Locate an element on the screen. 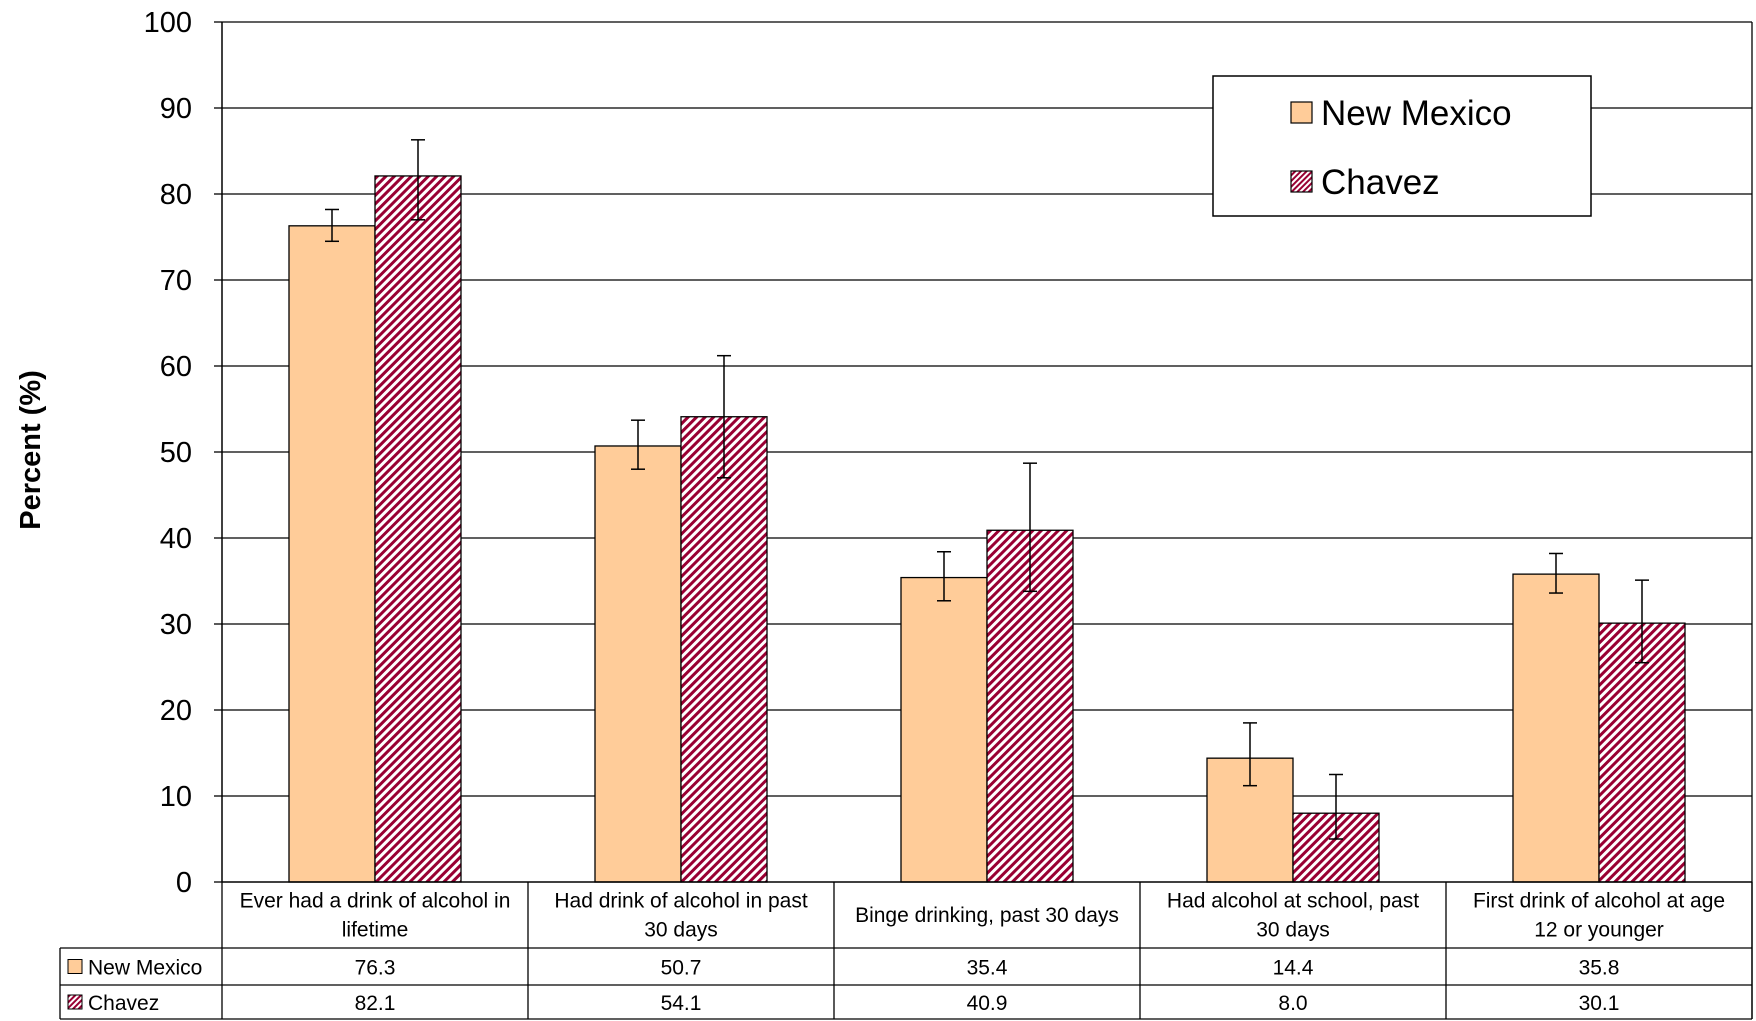 This screenshot has width=1756, height=1021. category-label: Had alcohol at school, past is located at coordinates (1293, 901).